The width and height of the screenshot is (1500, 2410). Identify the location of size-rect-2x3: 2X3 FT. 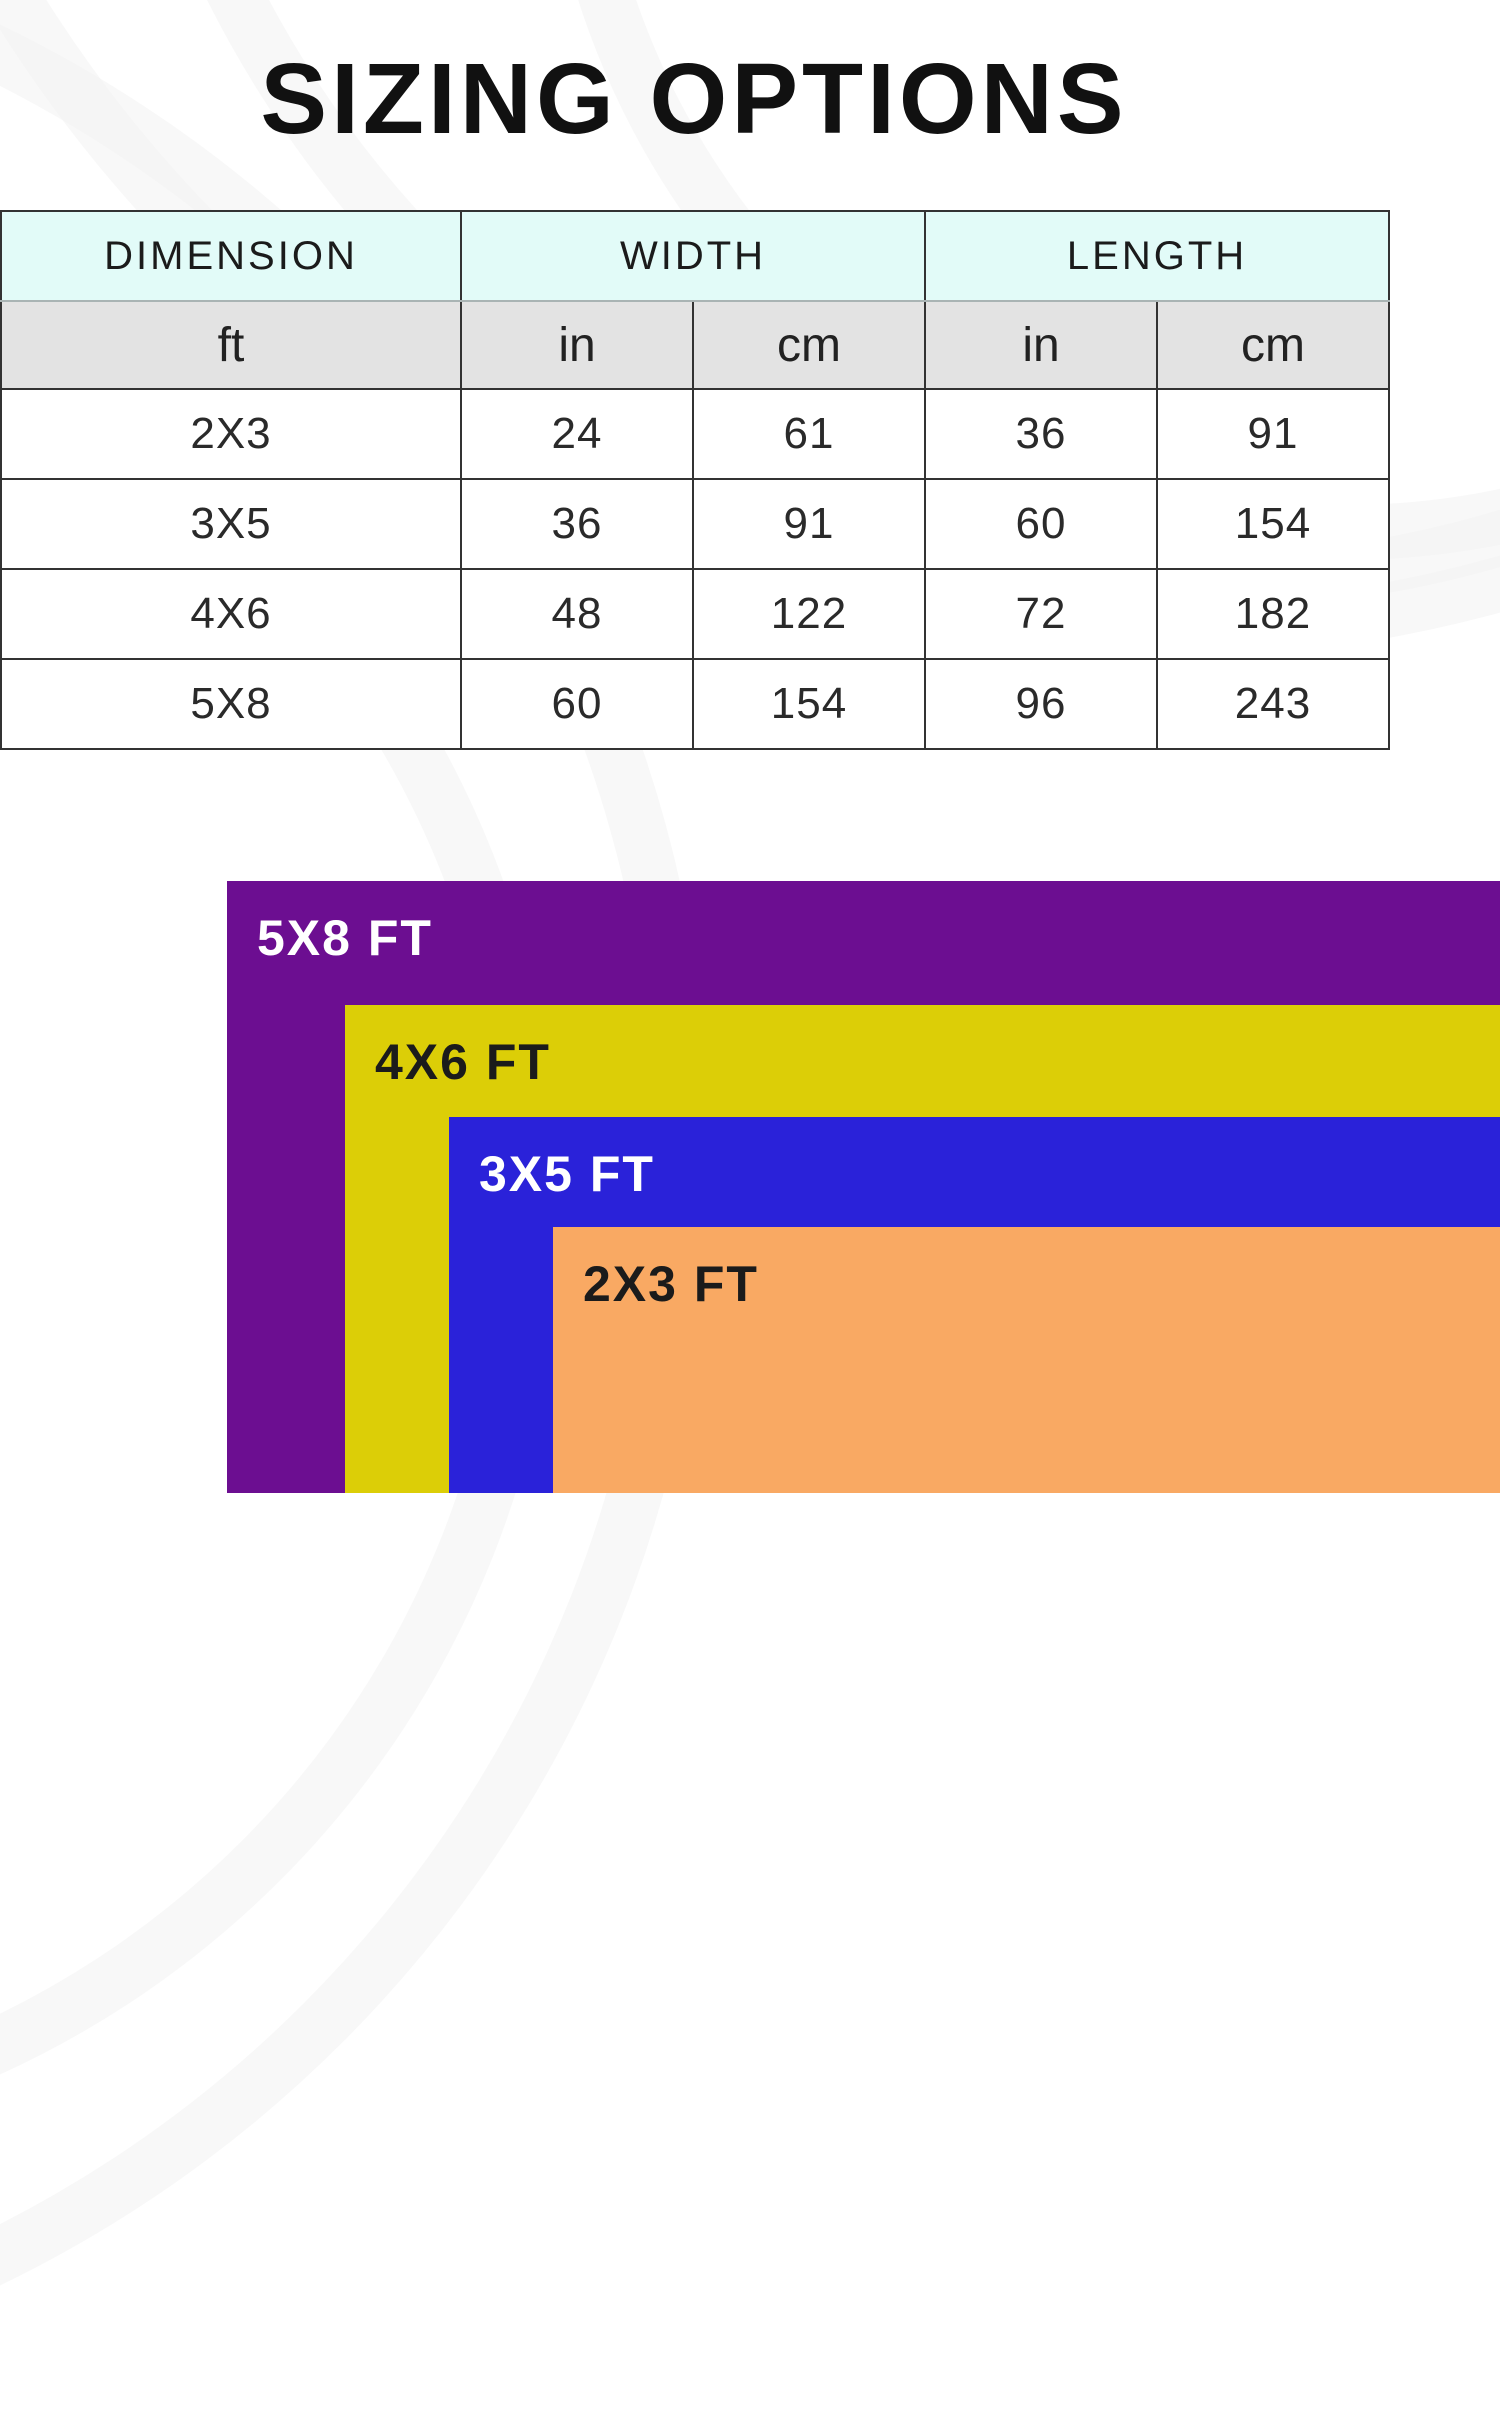
(1026, 1360).